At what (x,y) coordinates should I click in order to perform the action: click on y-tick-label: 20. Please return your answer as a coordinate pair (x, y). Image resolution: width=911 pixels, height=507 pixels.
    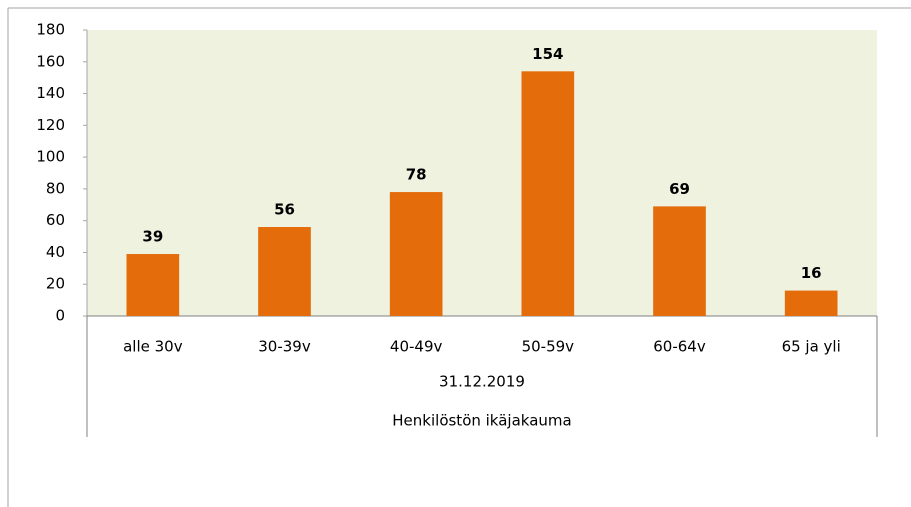
    Looking at the image, I should click on (55, 284).